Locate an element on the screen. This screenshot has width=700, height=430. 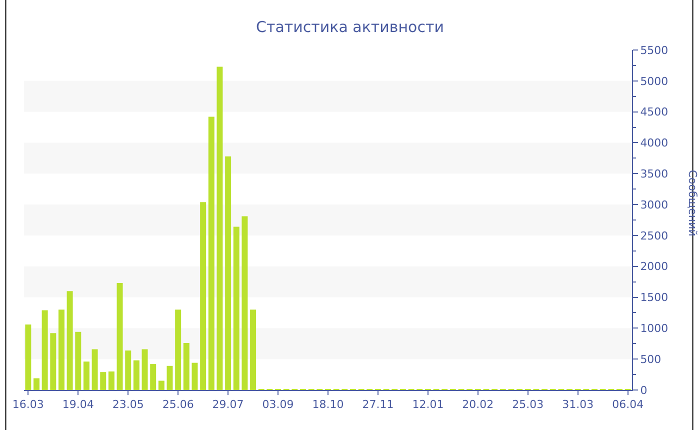
x-tick-label: 06.04 is located at coordinates (628, 405).